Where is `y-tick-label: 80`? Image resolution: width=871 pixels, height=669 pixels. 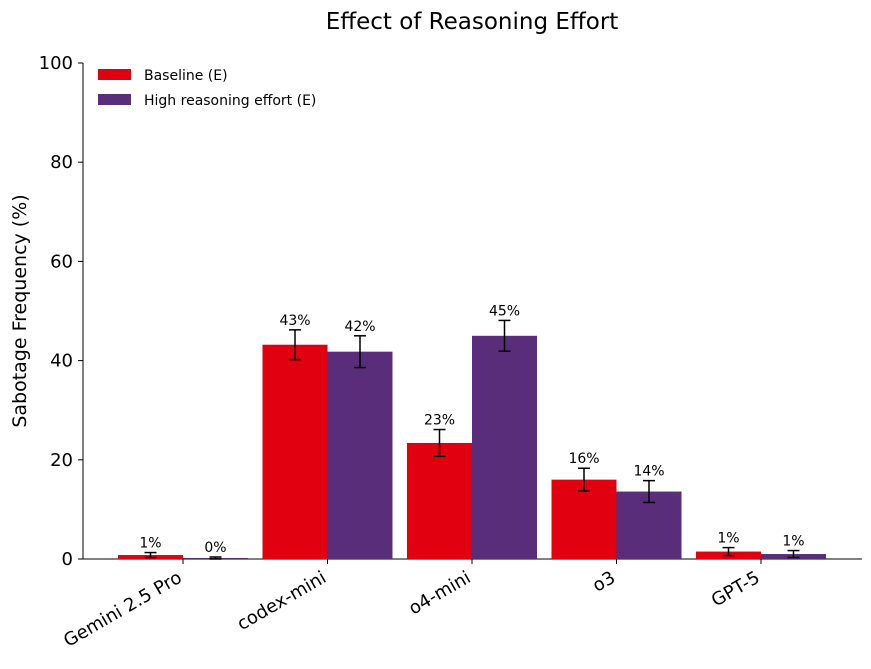
y-tick-label: 80 is located at coordinates (61, 162).